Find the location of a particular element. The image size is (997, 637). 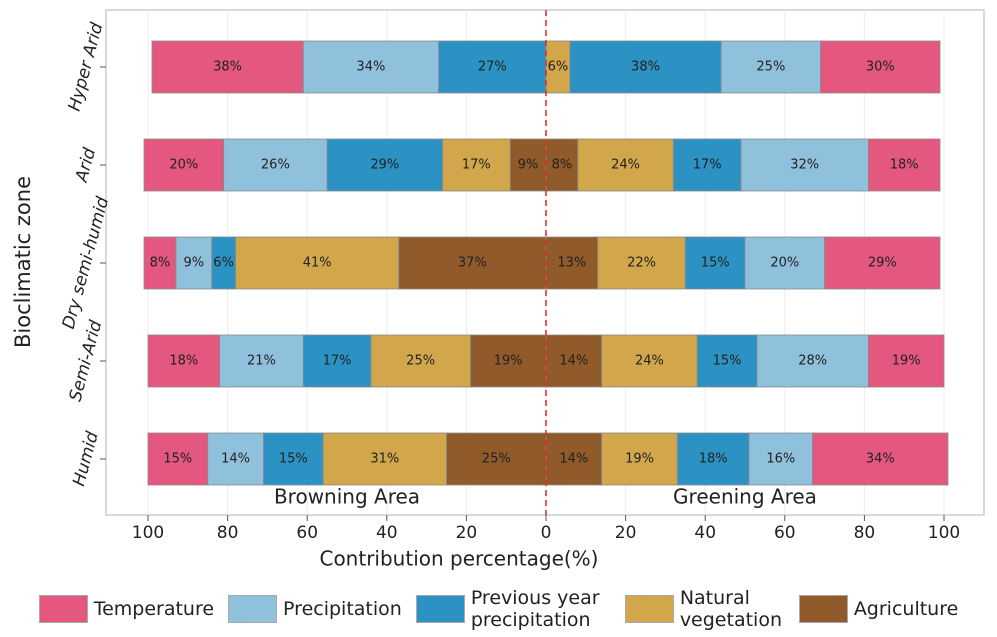

y-axis-label: Bioclimatic zone is located at coordinates (23, 262).